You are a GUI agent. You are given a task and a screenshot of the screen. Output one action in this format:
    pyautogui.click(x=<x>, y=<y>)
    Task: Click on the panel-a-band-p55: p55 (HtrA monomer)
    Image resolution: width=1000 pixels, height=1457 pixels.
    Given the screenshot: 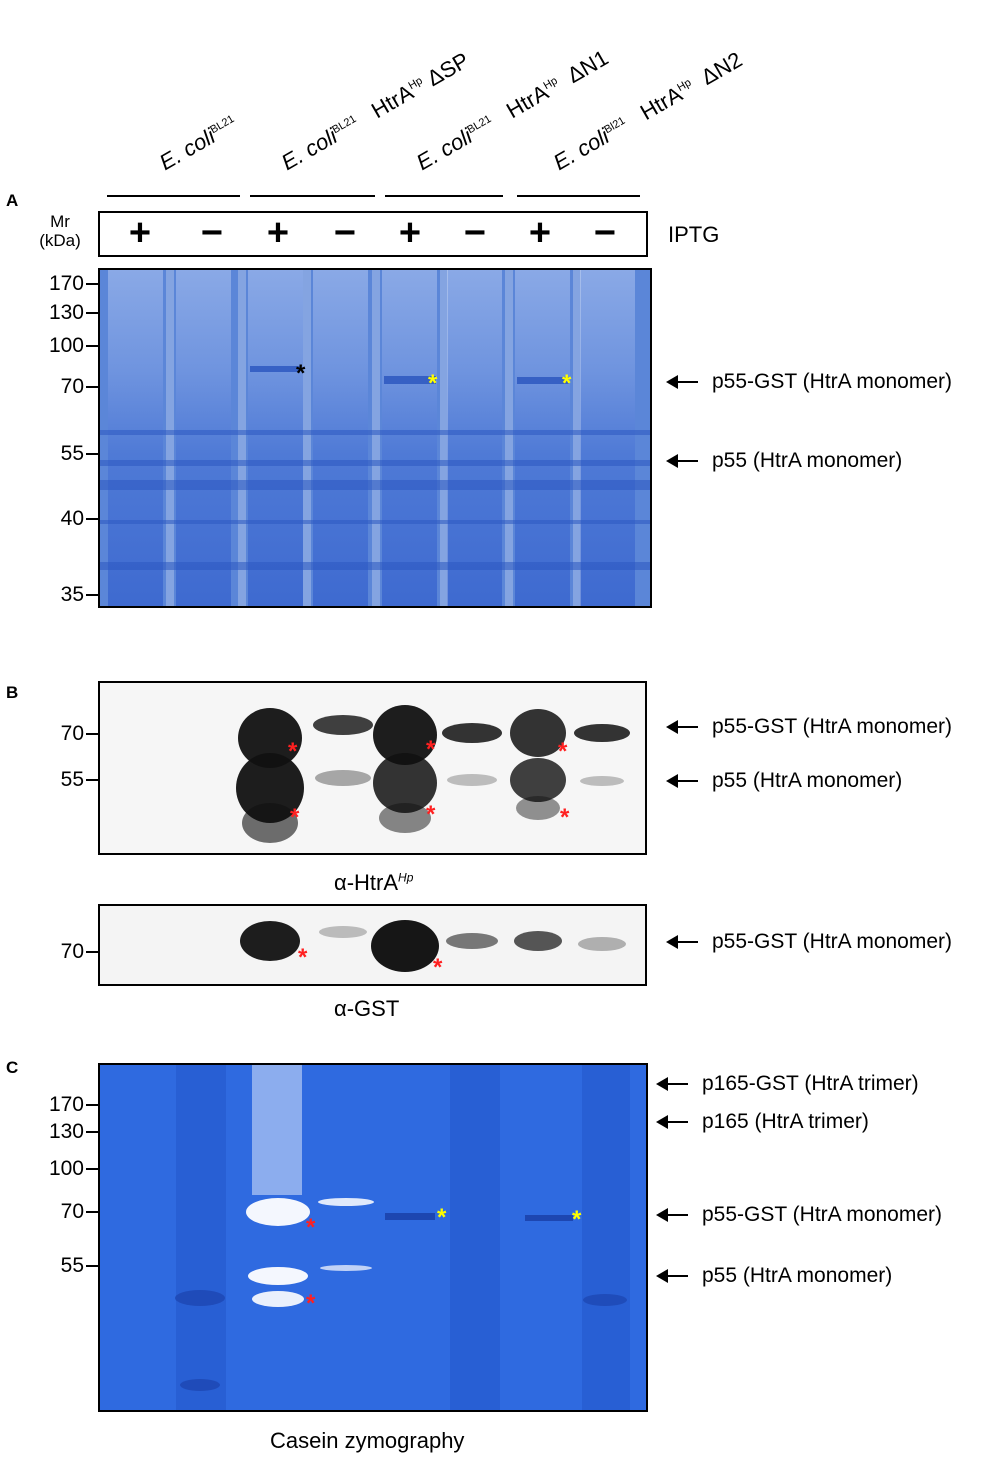 What is the action you would take?
    pyautogui.click(x=784, y=461)
    